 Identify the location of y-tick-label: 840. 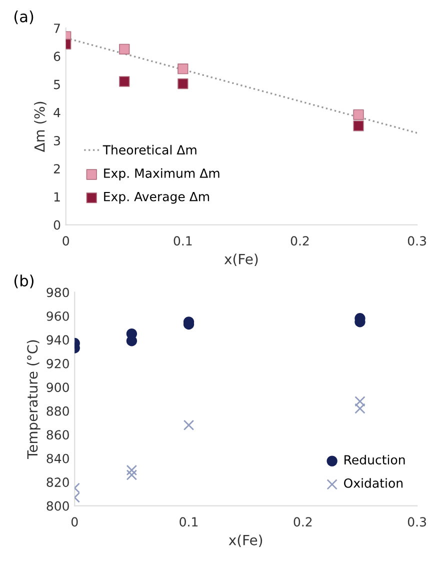
(57, 459).